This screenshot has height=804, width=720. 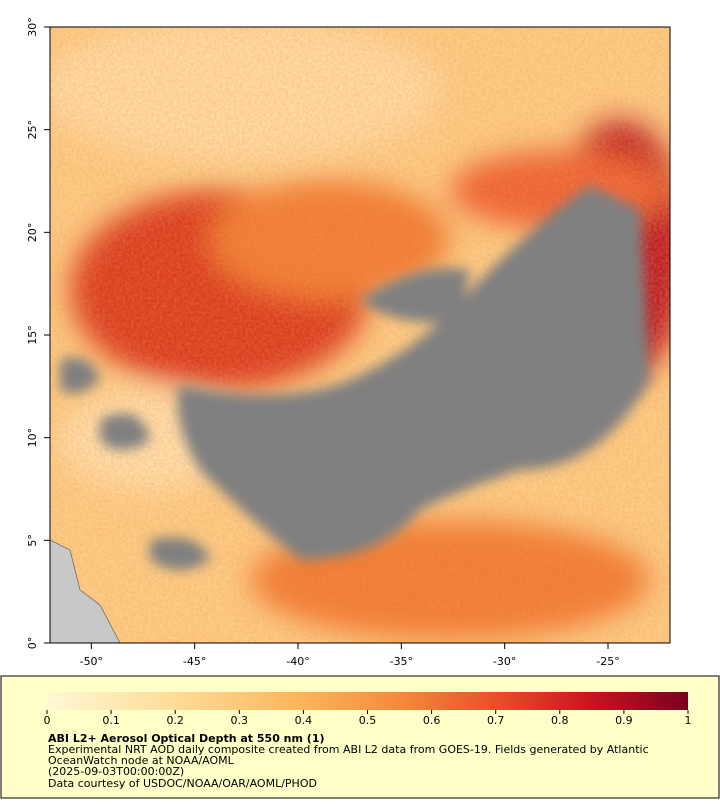 I want to click on y-tick-label: 5°, so click(x=32, y=540).